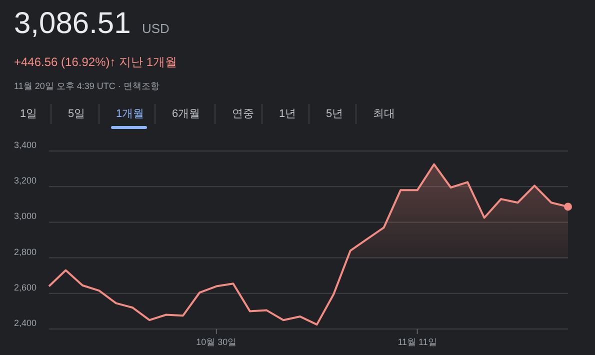 This screenshot has height=355, width=595. I want to click on text: 1일, so click(29, 114).